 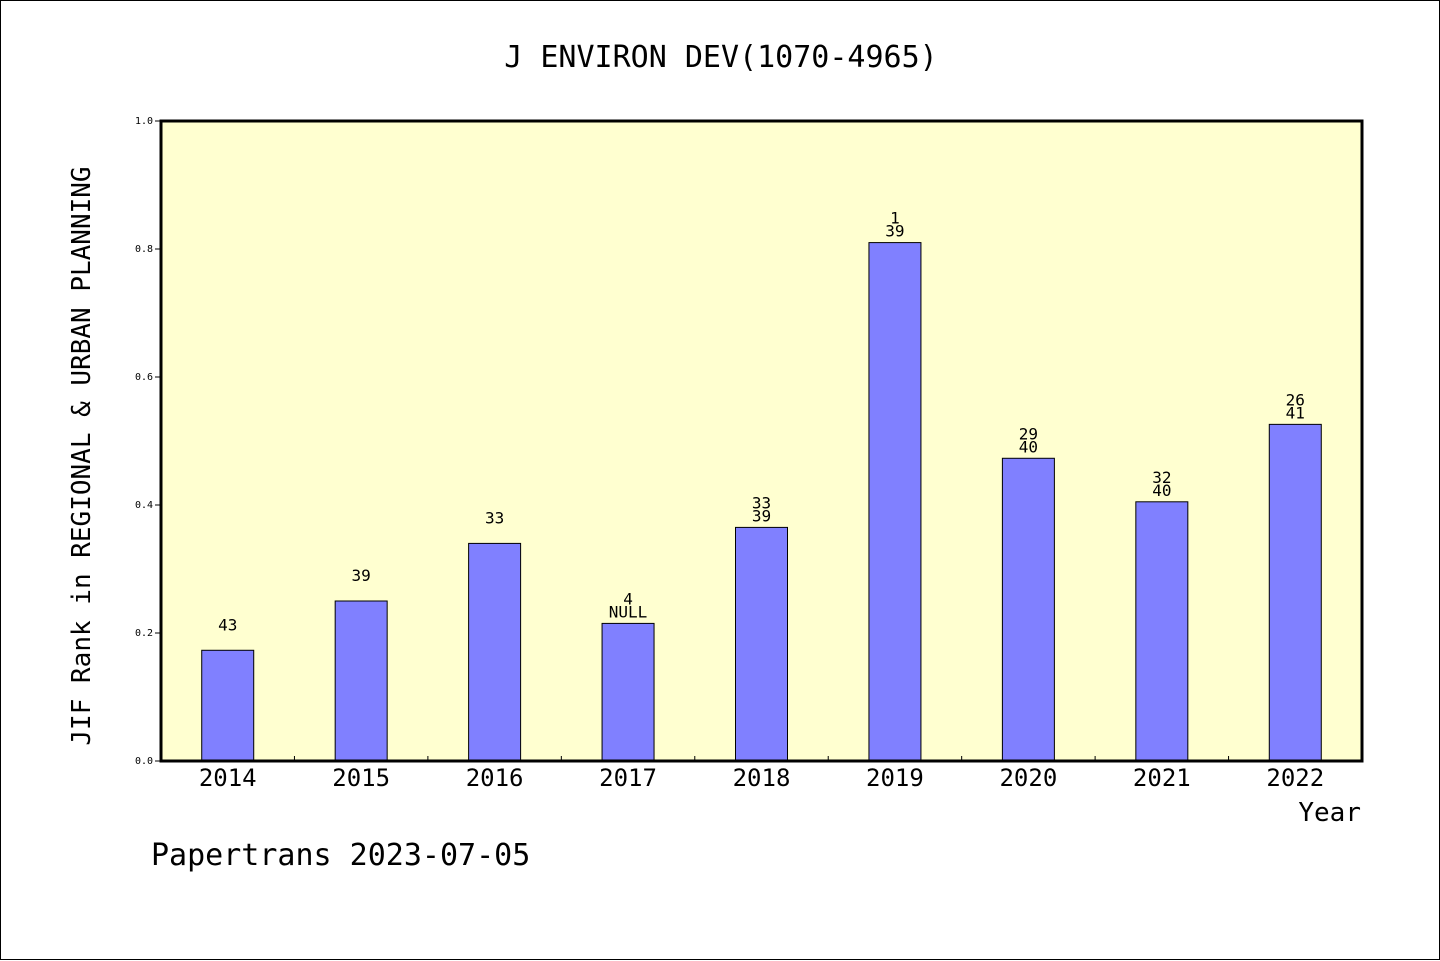 I want to click on x-axis-title: Year, so click(x=1329, y=813).